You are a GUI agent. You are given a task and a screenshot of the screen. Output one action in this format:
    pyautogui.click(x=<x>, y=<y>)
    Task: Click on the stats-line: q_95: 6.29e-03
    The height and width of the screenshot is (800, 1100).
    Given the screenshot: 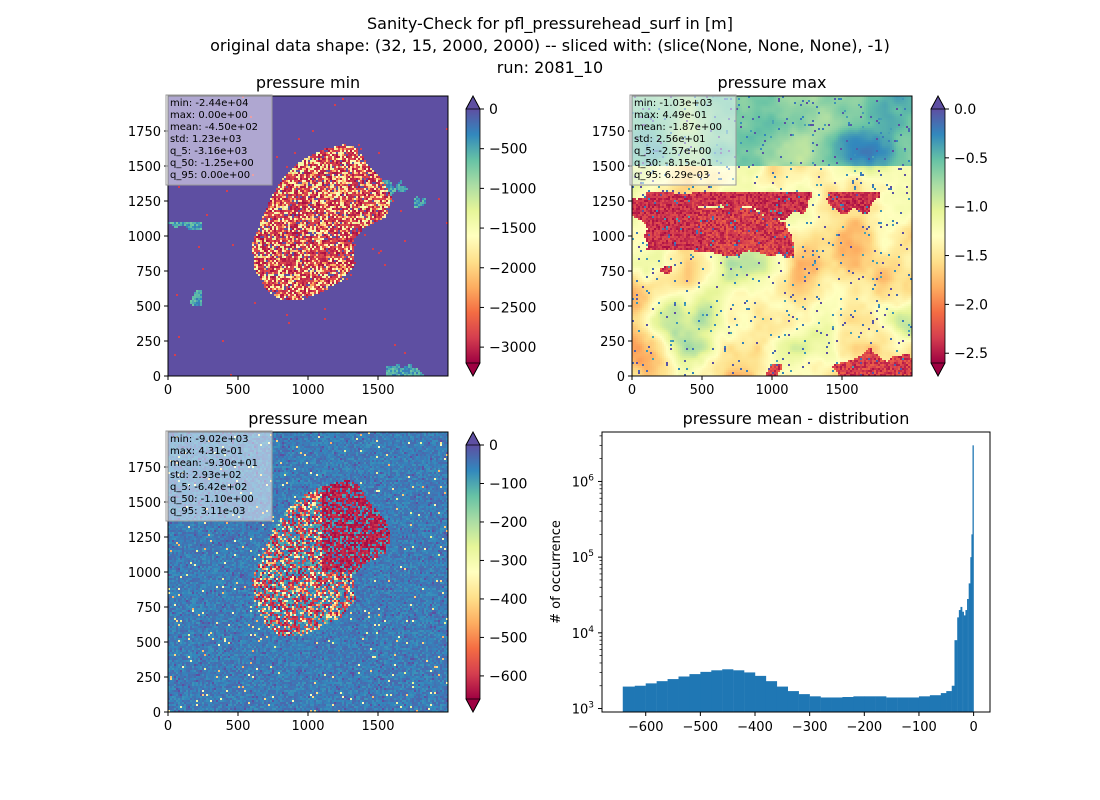 What is the action you would take?
    pyautogui.click(x=671, y=175)
    